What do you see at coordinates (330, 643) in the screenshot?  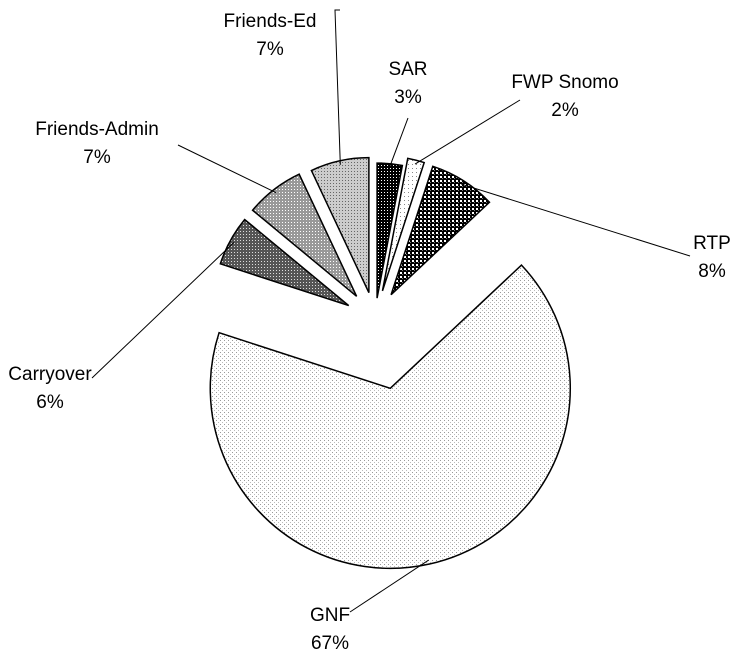 I see `slice-value-label: 67%` at bounding box center [330, 643].